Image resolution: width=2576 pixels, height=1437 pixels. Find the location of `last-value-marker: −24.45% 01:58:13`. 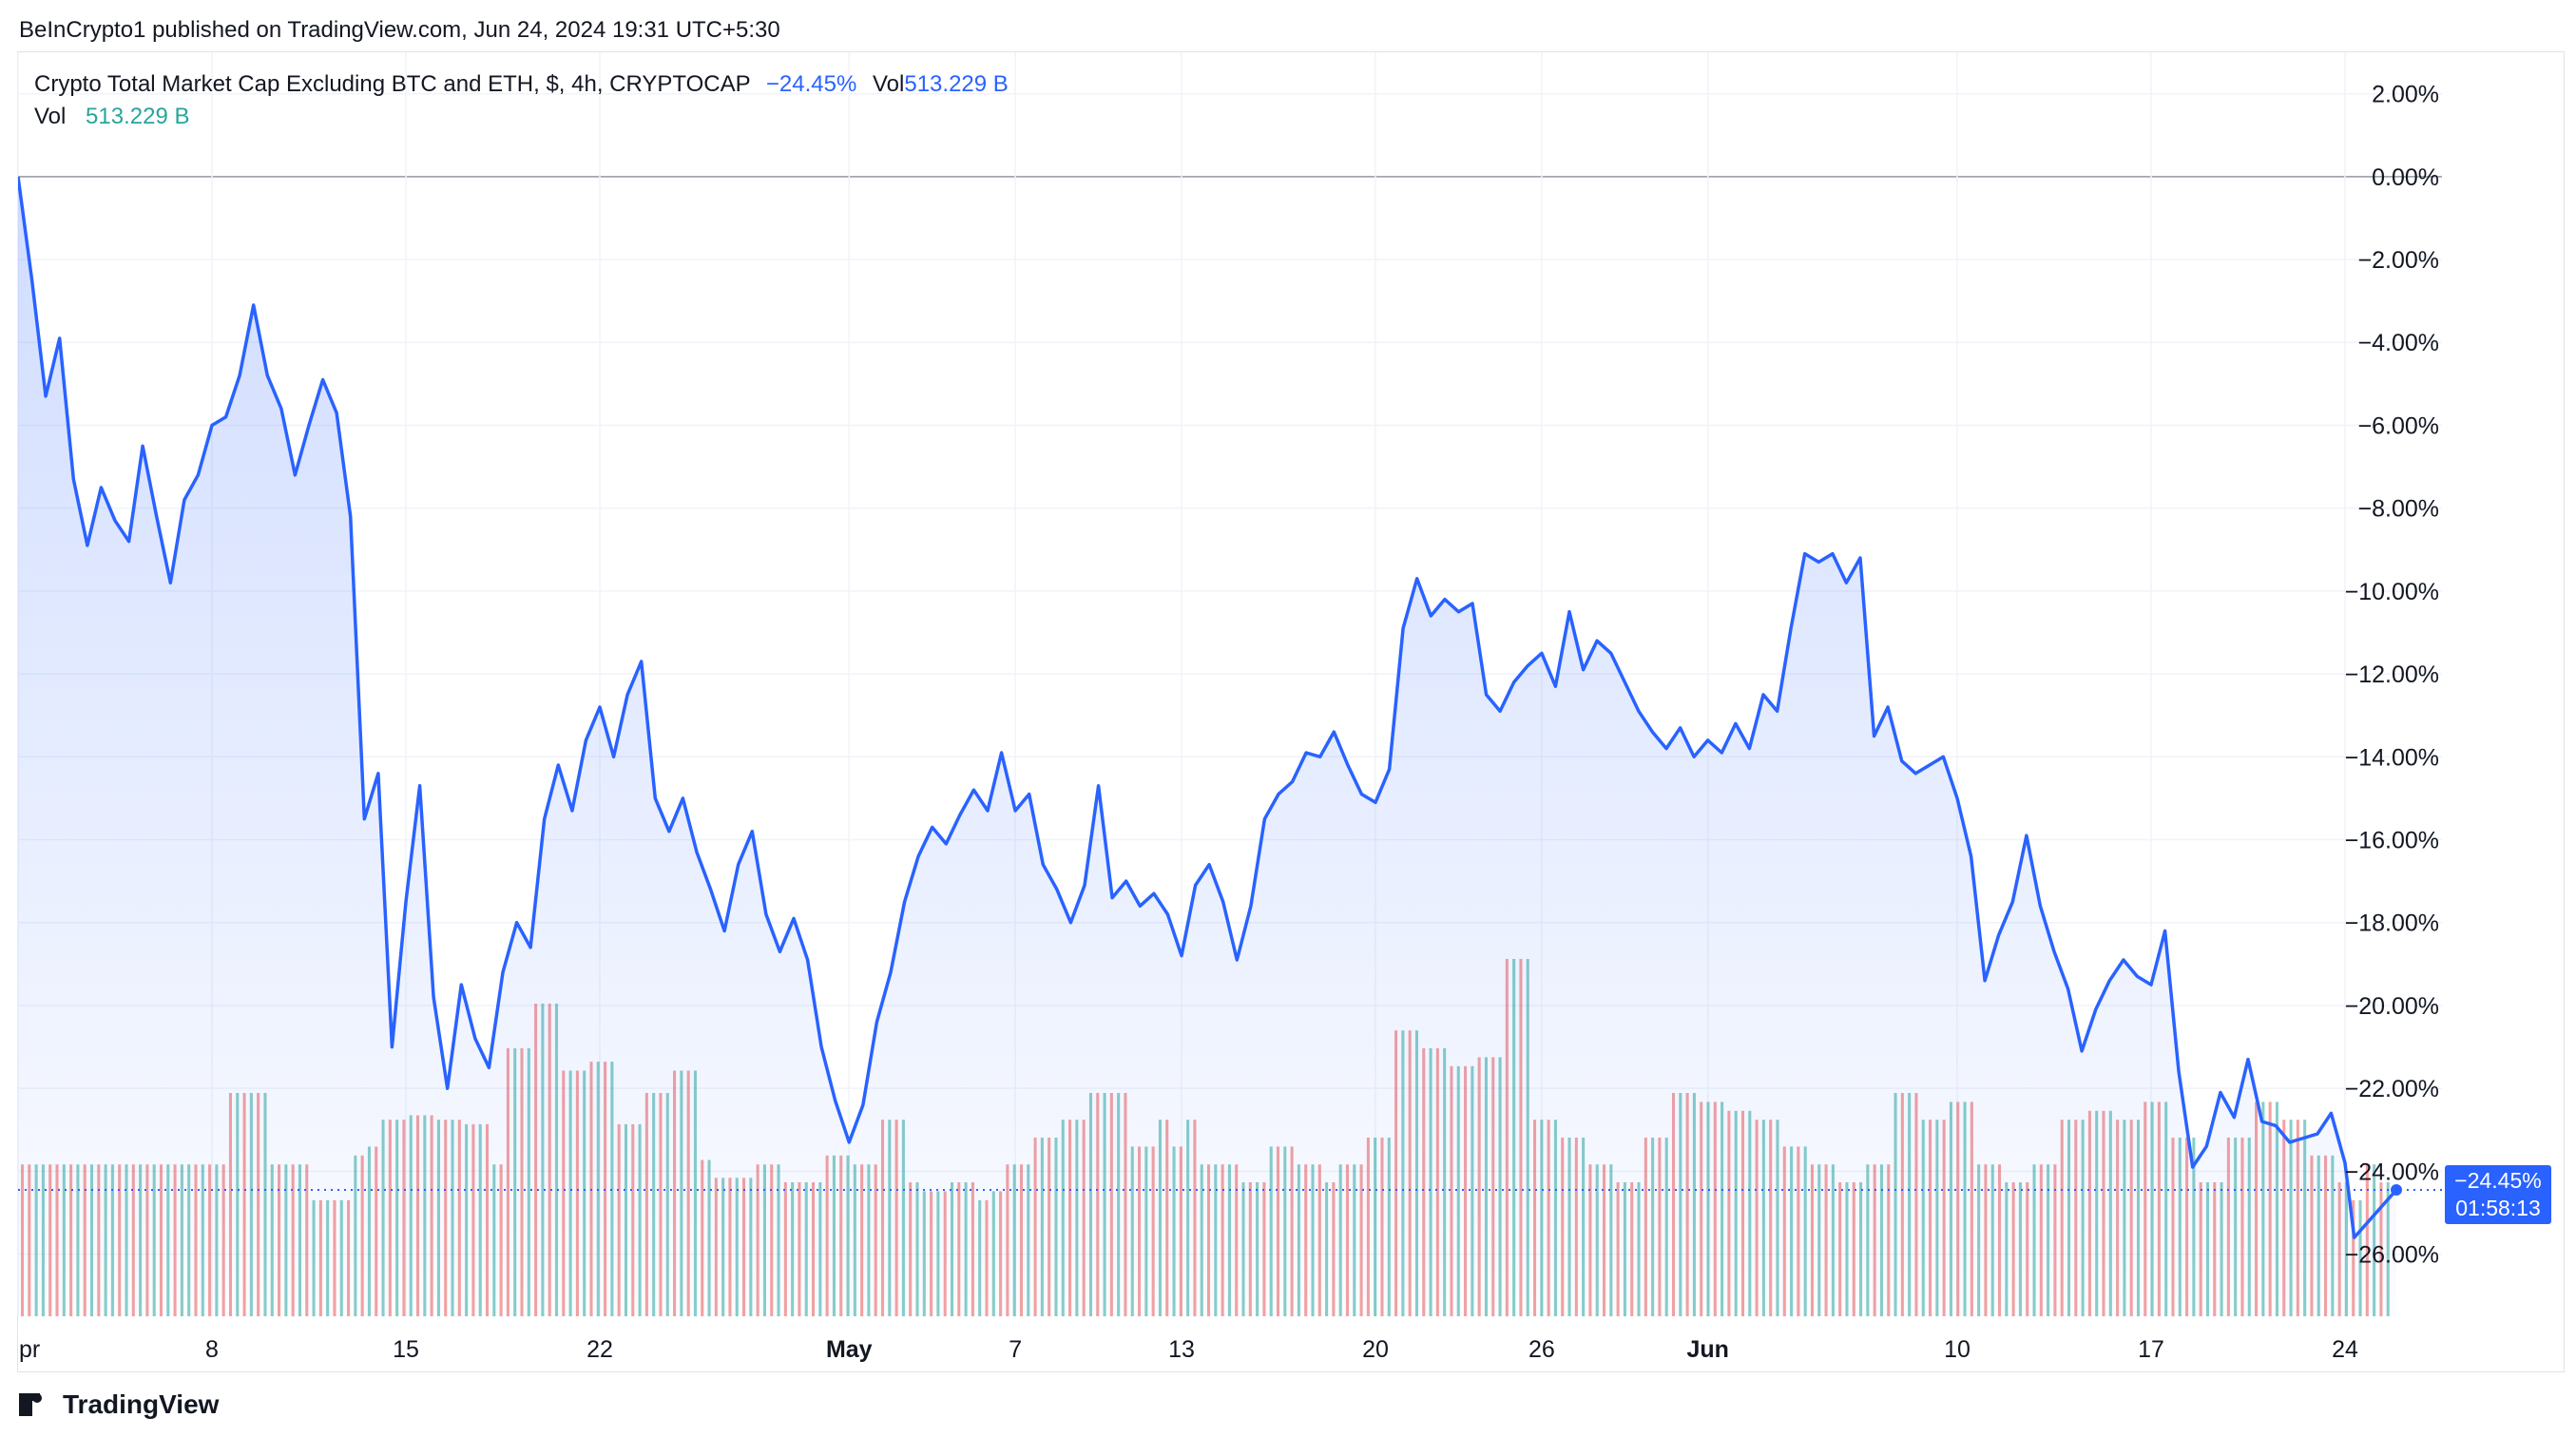

last-value-marker: −24.45% 01:58:13 is located at coordinates (1284, 1194).